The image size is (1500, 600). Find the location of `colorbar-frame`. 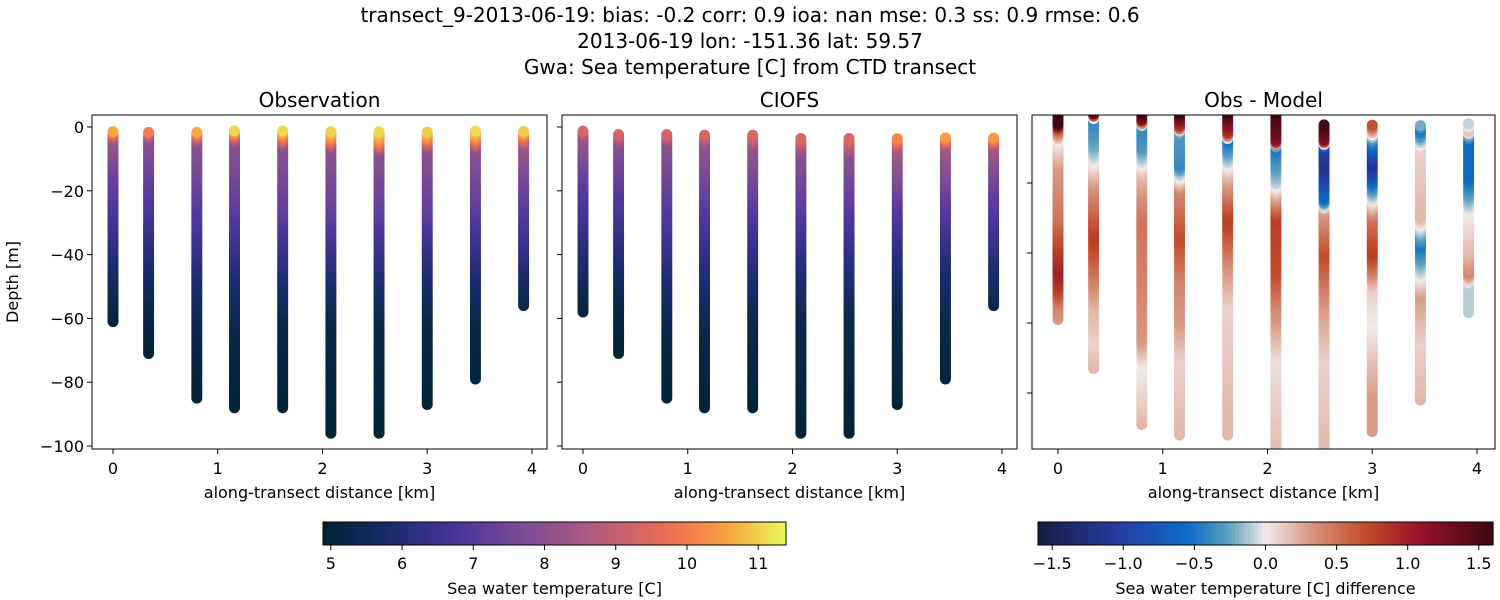

colorbar-frame is located at coordinates (554, 533).